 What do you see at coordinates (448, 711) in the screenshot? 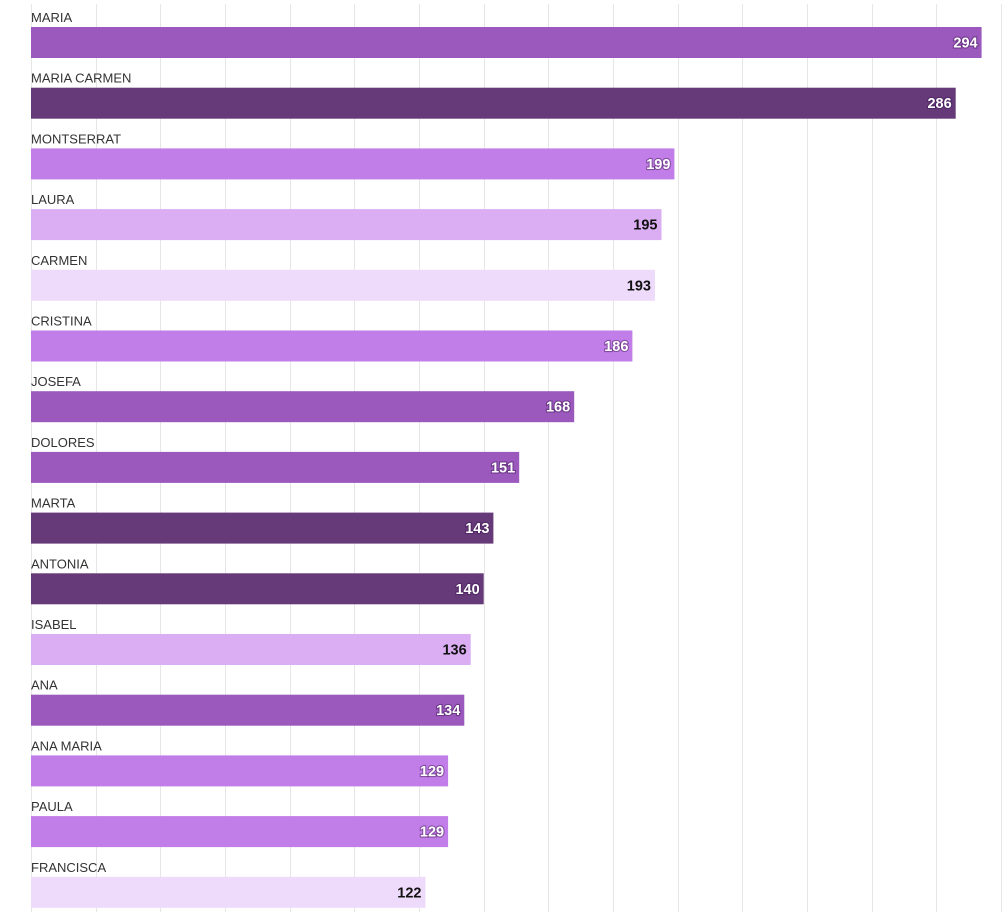
I see `value-label: 134` at bounding box center [448, 711].